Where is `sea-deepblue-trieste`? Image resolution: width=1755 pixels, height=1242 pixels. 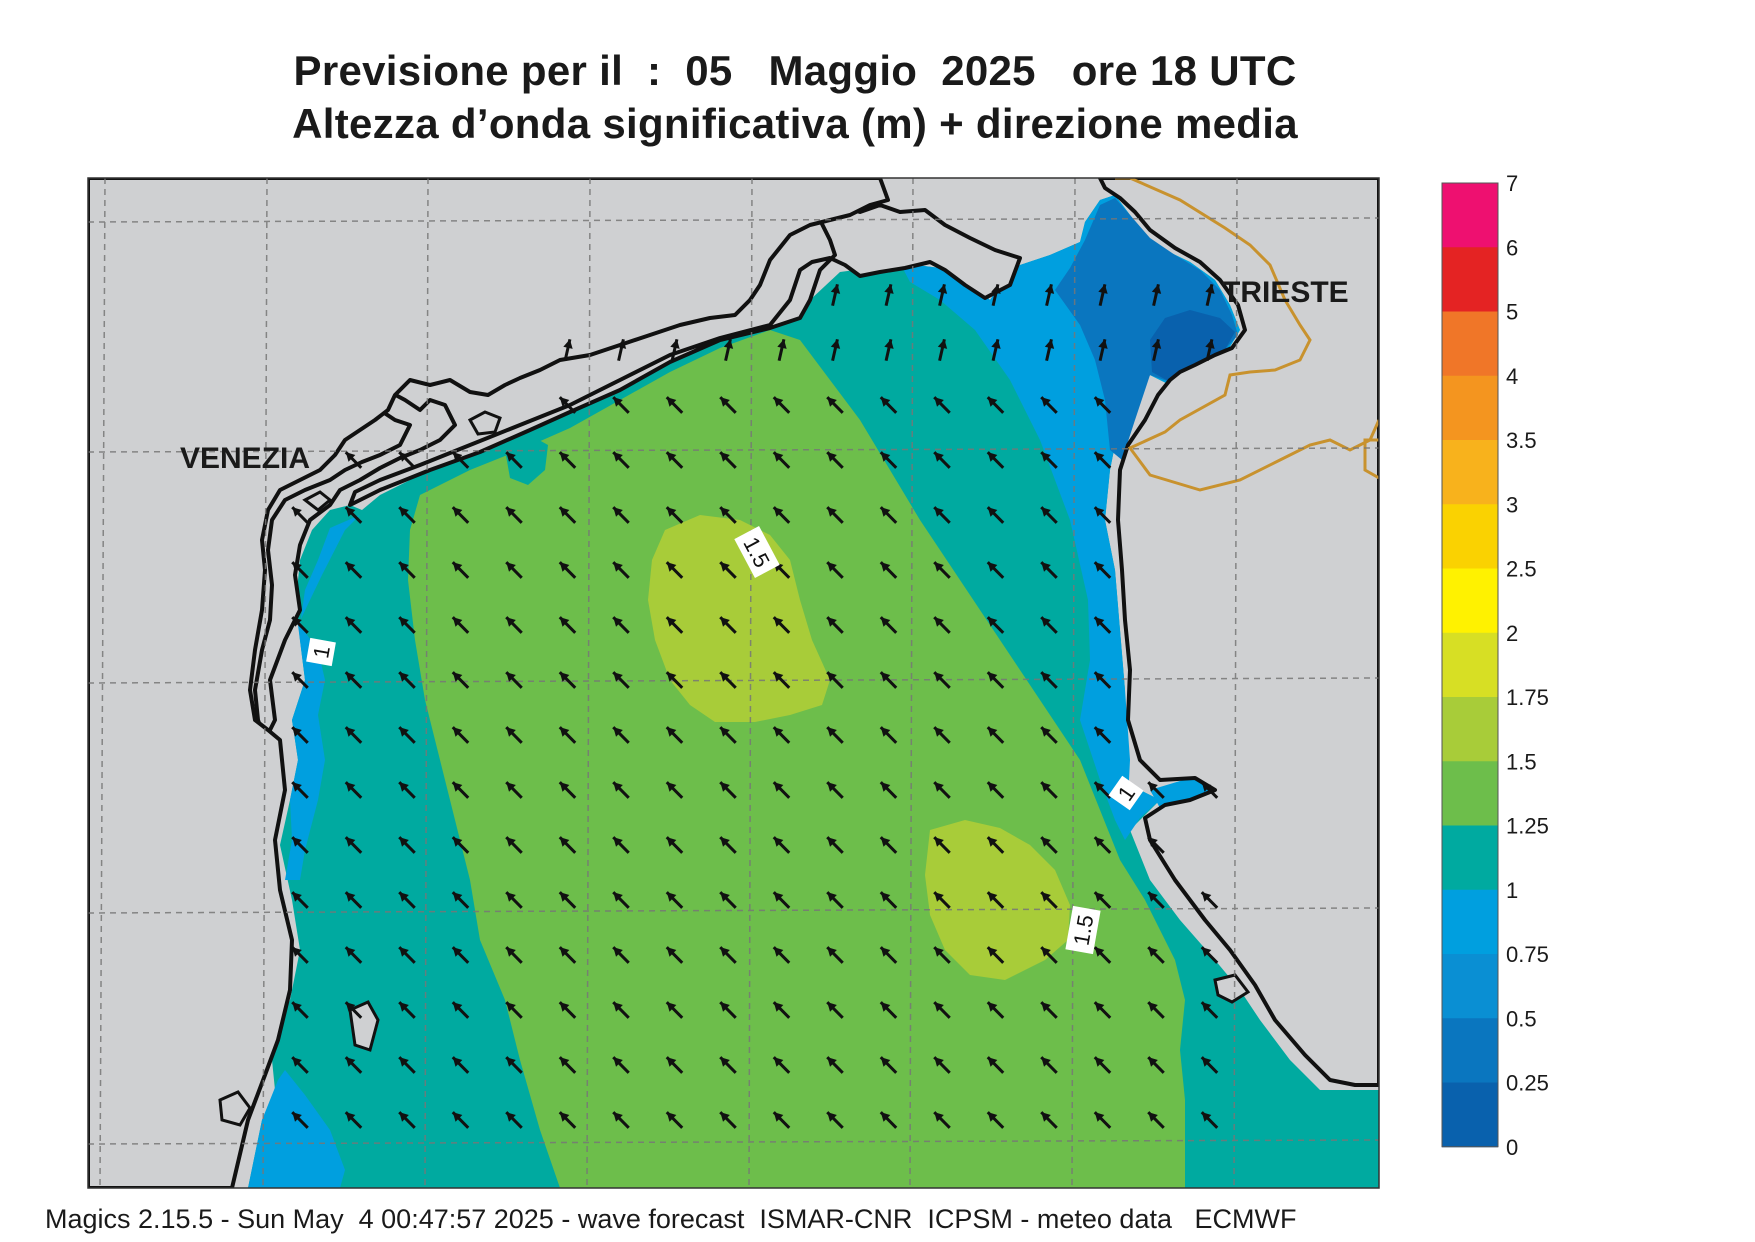
sea-deepblue-trieste is located at coordinates (1192, 346).